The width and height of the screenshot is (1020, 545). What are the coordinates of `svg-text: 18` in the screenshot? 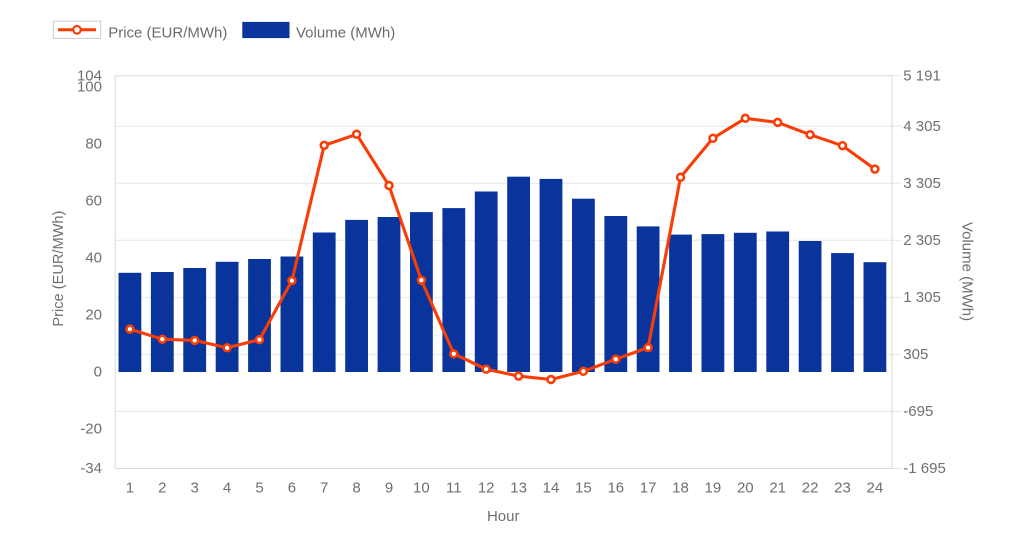 It's located at (680, 488).